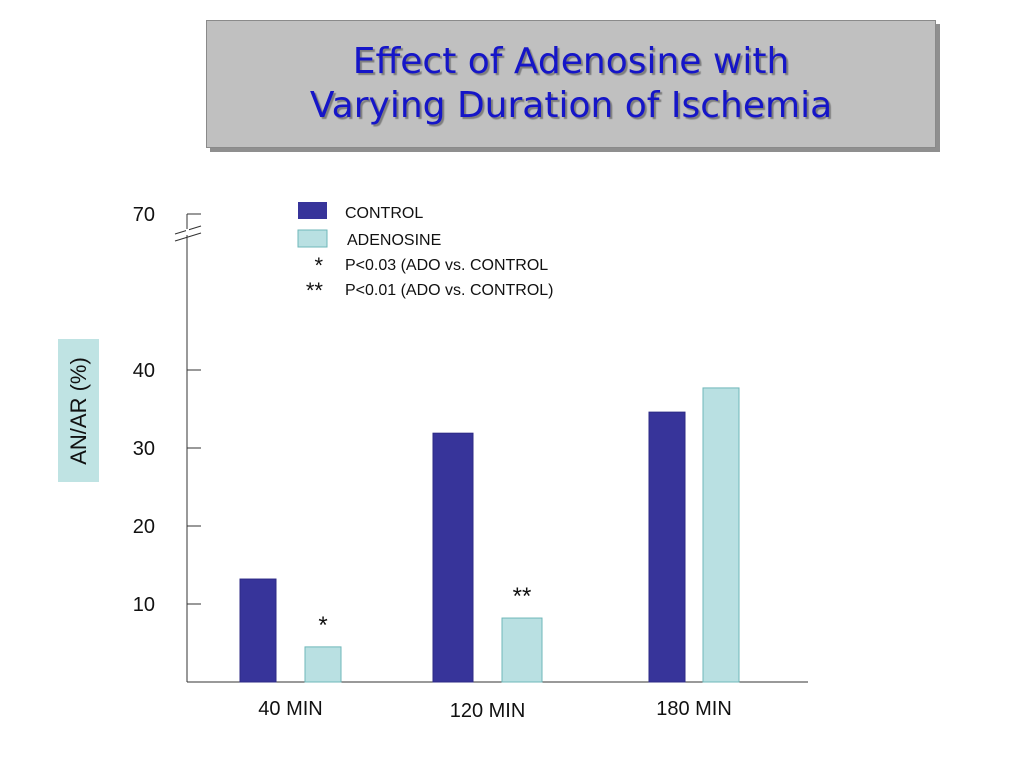 The height and width of the screenshot is (768, 1024). I want to click on significance-marker: *, so click(322, 625).